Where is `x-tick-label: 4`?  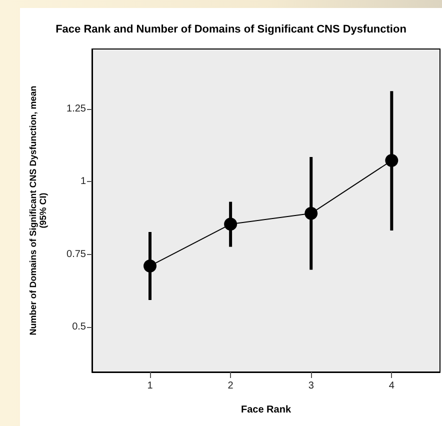
x-tick-label: 4 is located at coordinates (391, 386).